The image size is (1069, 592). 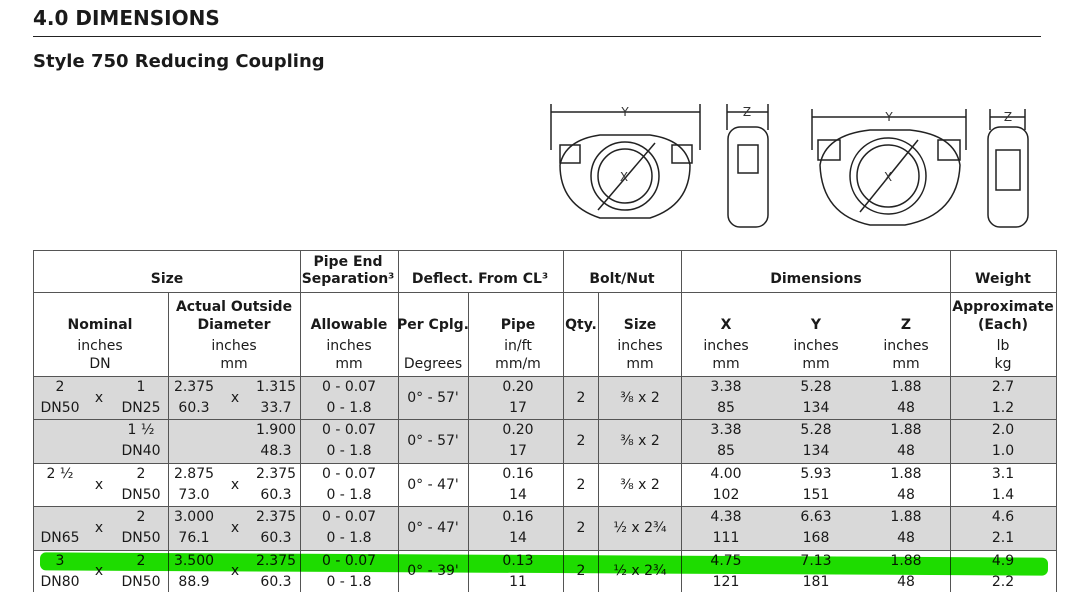 What do you see at coordinates (349, 430) in the screenshot?
I see `cell-text: 0 - 0.07` at bounding box center [349, 430].